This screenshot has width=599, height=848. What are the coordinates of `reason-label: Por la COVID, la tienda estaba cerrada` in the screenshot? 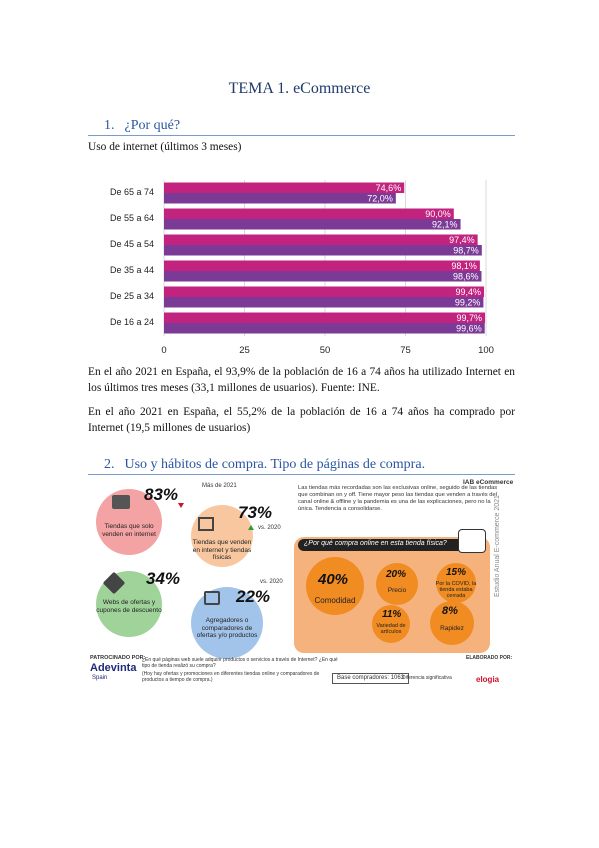 It's located at (456, 590).